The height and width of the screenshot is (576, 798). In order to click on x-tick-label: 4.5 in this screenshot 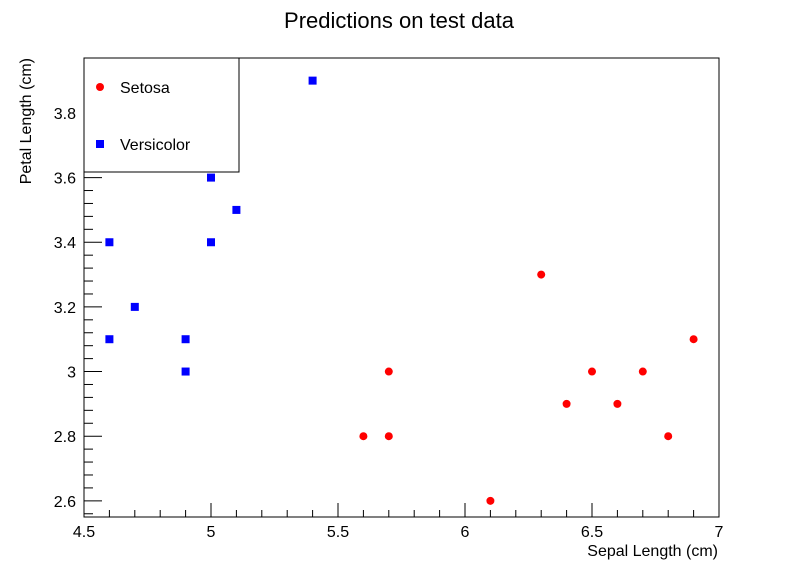, I will do `click(84, 532)`.